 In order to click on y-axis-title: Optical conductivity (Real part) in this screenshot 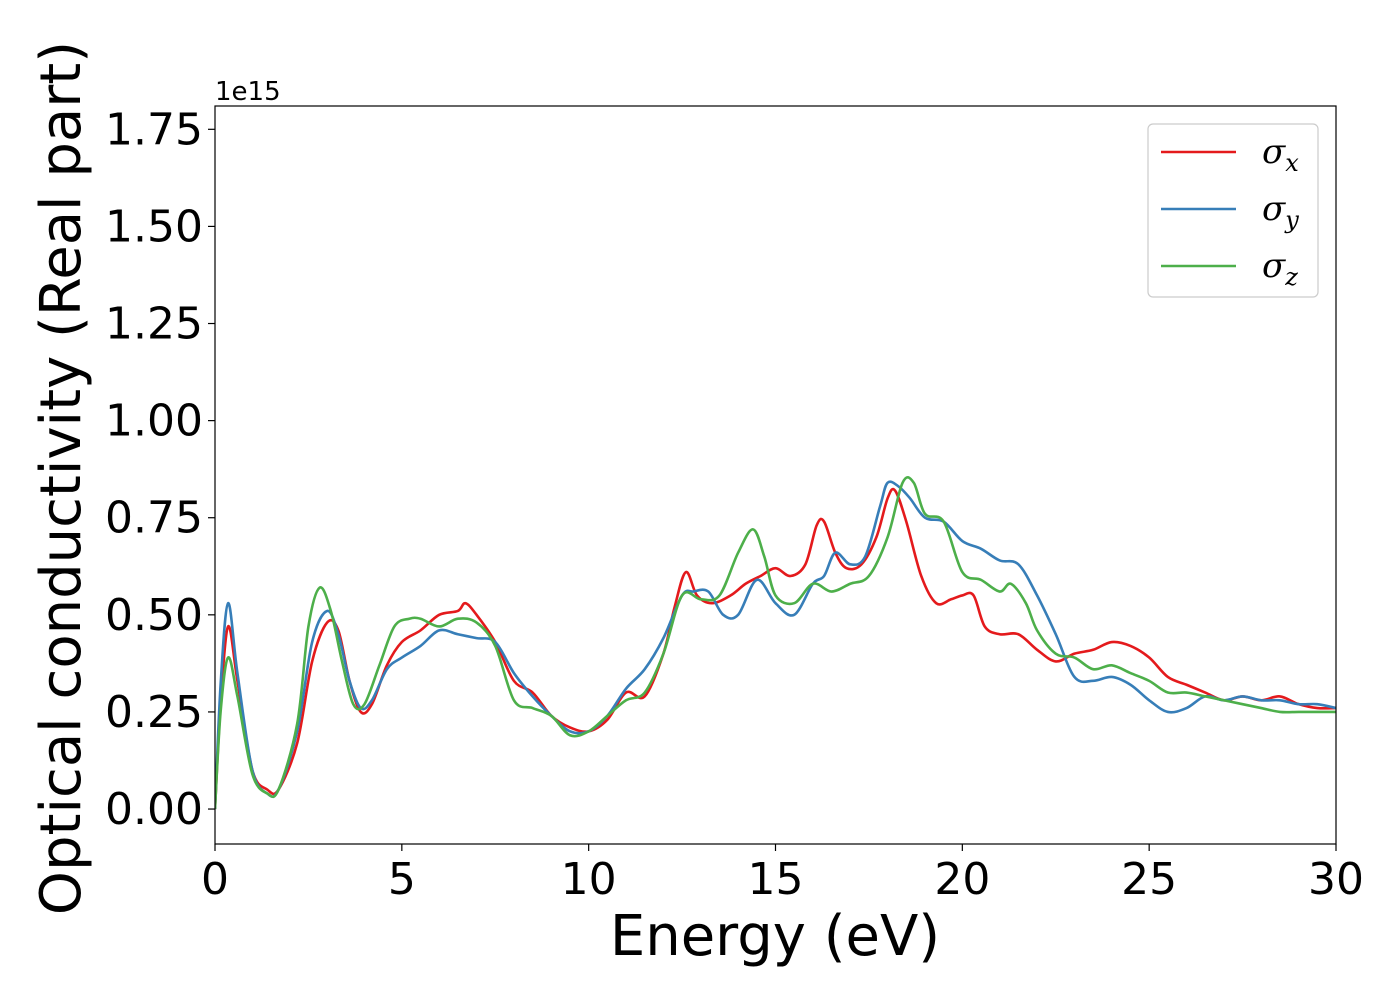, I will do `click(61, 478)`.